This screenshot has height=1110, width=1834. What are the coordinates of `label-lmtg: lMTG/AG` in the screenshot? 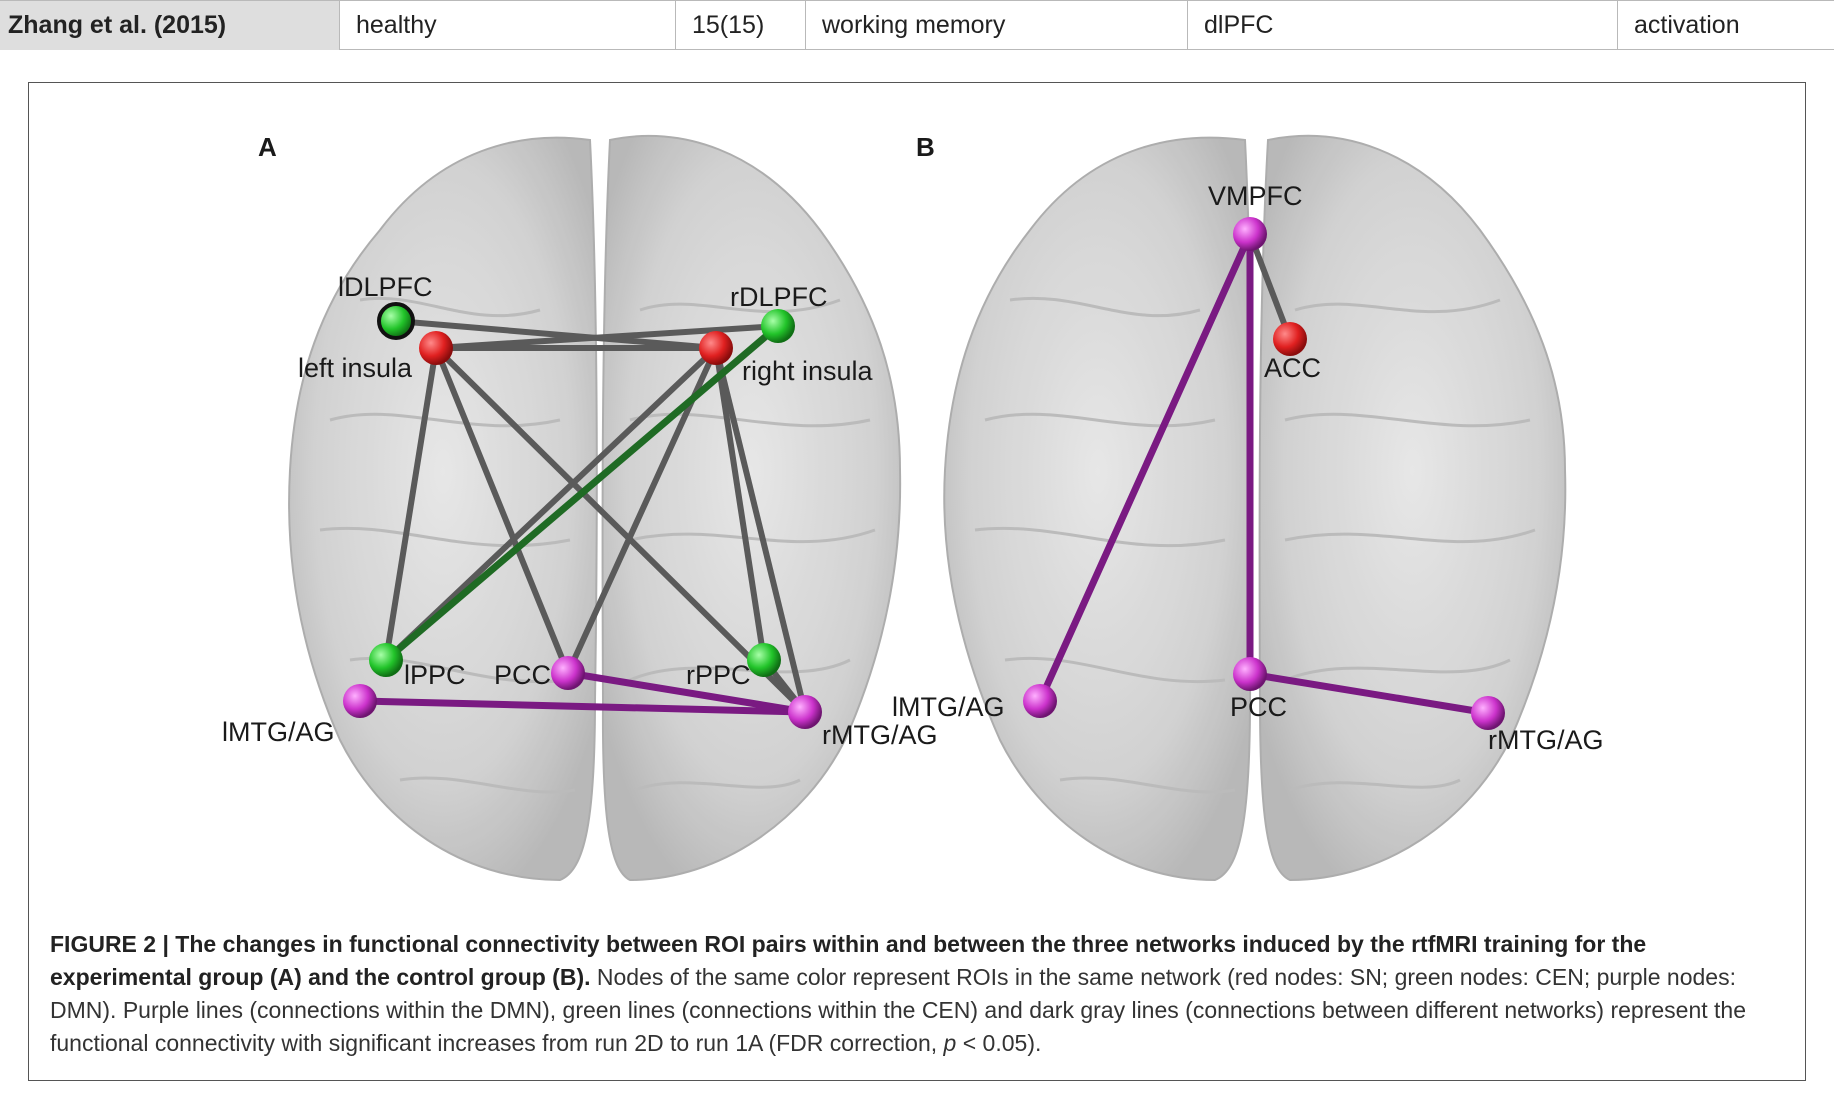 It's located at (278, 732).